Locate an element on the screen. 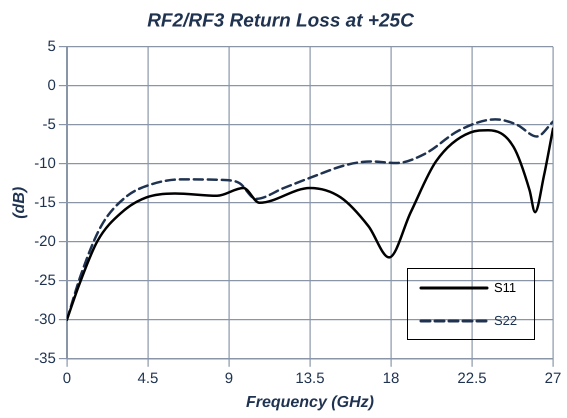 This screenshot has height=418, width=567. x-tick-label: 0 is located at coordinates (67, 378).